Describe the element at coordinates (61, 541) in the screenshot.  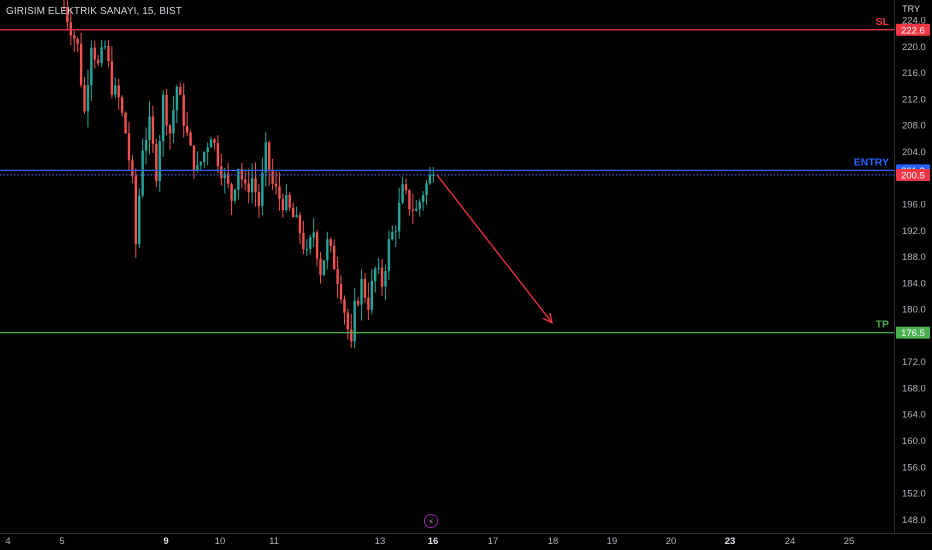
I see `x-tick-label: 5` at that location.